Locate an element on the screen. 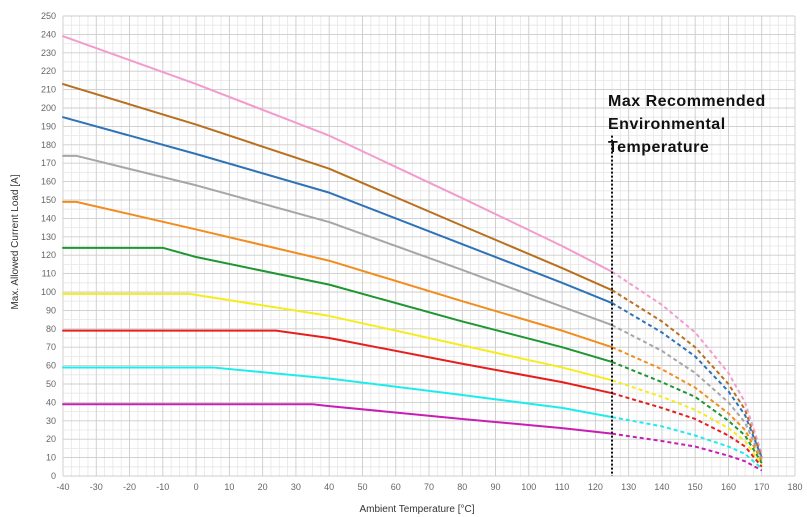 This screenshot has width=807, height=517. series-line-3-extrapolated is located at coordinates (687, 380).